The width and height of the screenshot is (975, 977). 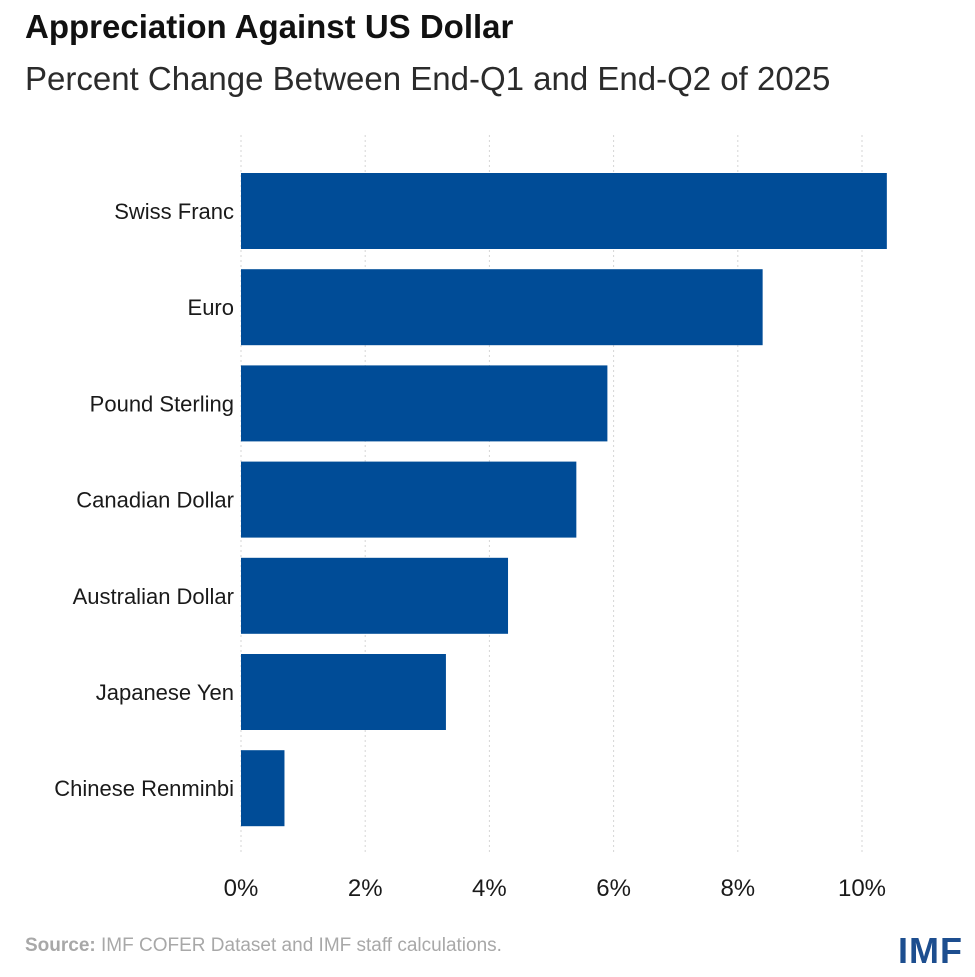 I want to click on x-tick-label: 8%, so click(x=737, y=888).